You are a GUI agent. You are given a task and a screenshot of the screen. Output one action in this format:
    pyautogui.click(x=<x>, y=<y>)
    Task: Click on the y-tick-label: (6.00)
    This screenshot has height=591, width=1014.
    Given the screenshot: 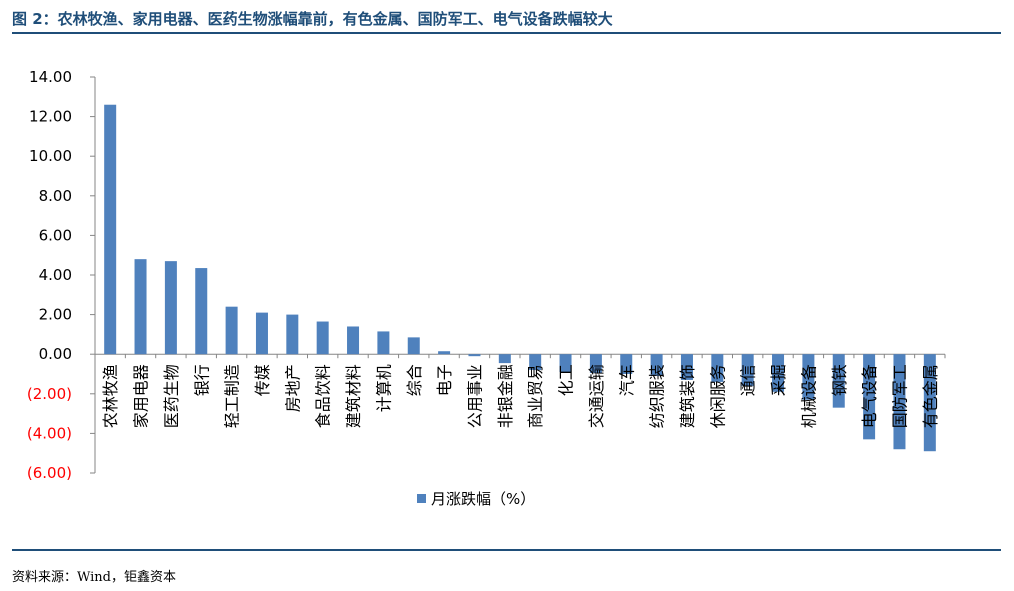 What is the action you would take?
    pyautogui.click(x=49, y=473)
    